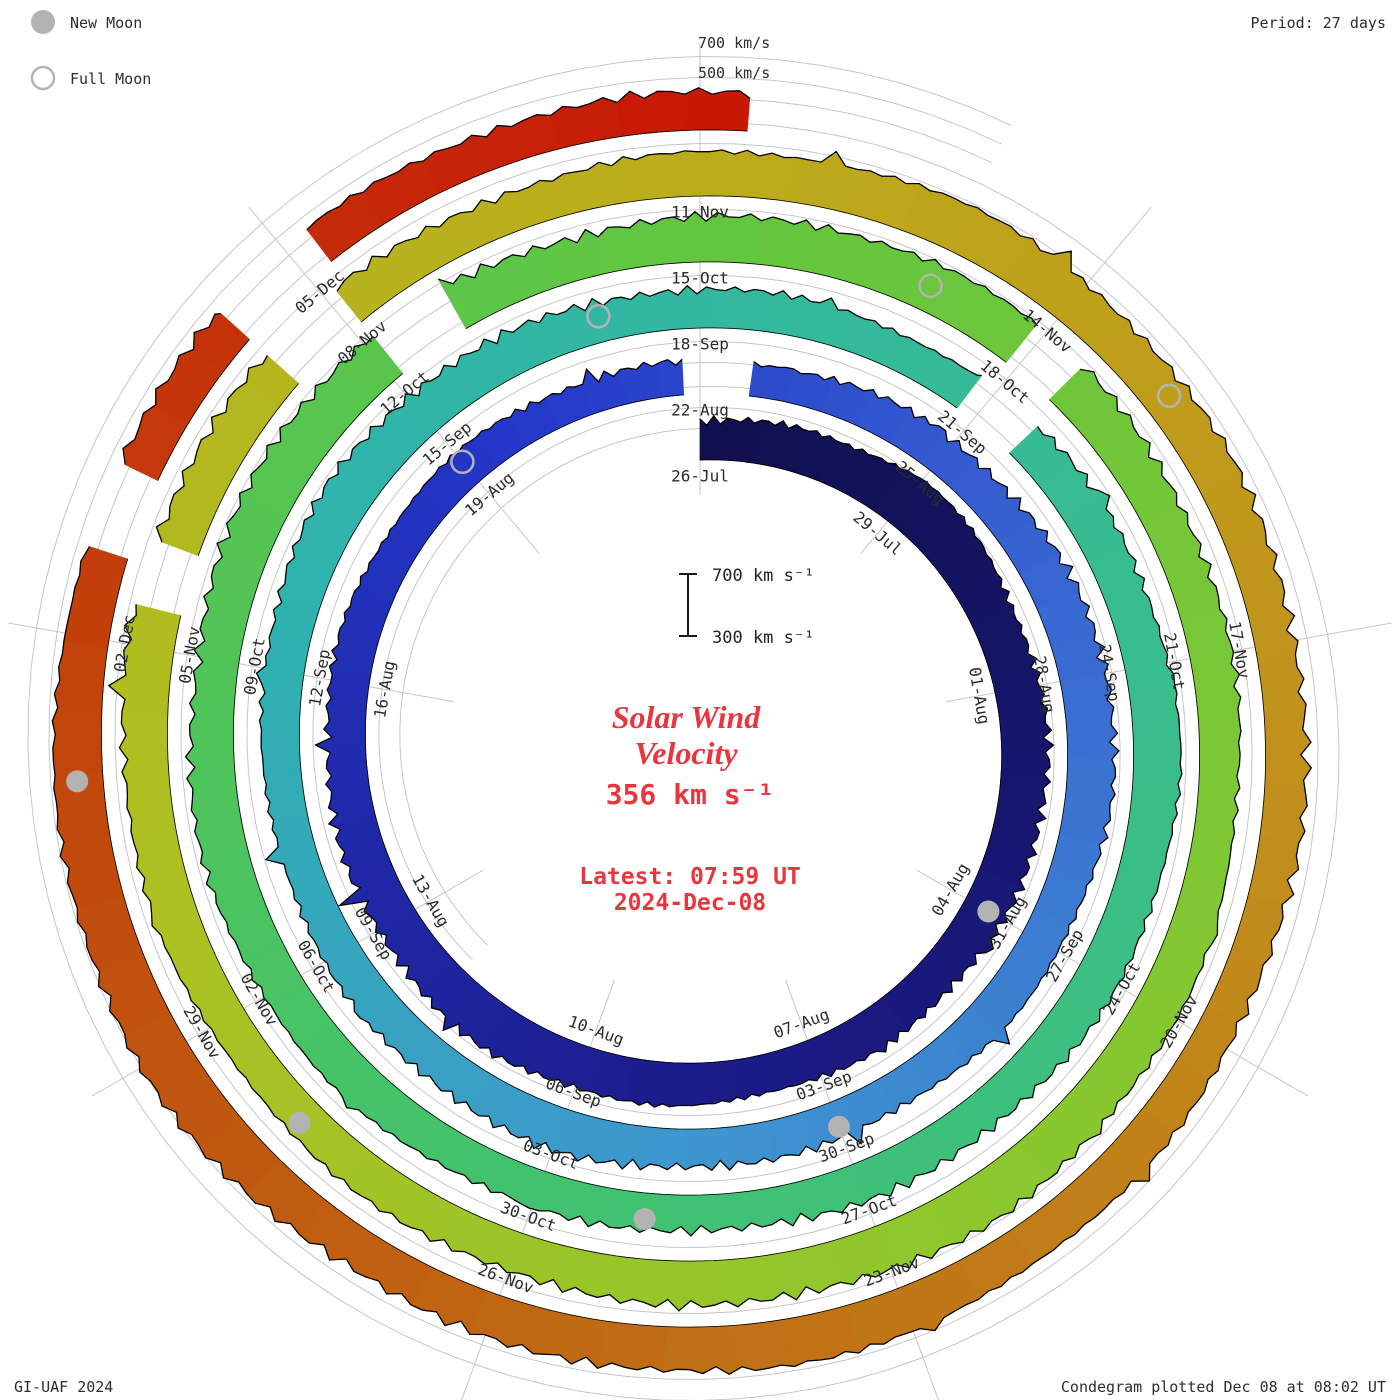 The image size is (1400, 1400). What do you see at coordinates (690, 877) in the screenshot?
I see `latest-time-label: Latest: 07:59 UT` at bounding box center [690, 877].